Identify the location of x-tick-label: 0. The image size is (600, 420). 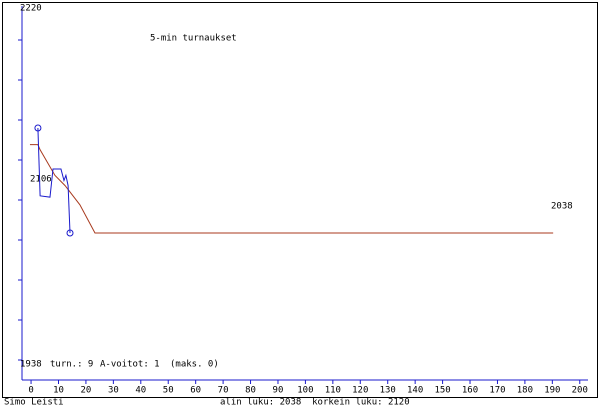
(30, 391).